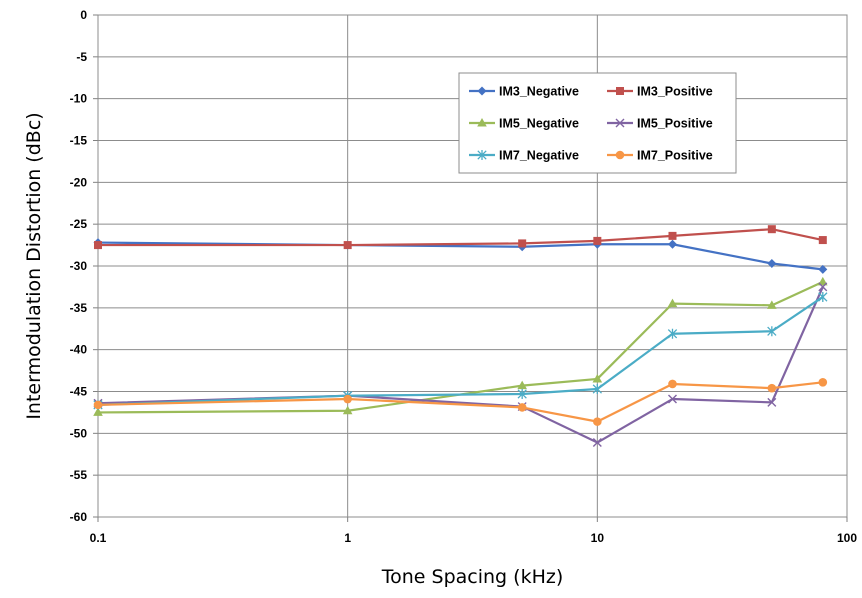 The image size is (862, 598). What do you see at coordinates (598, 538) in the screenshot?
I see `x-tick-label: 10` at bounding box center [598, 538].